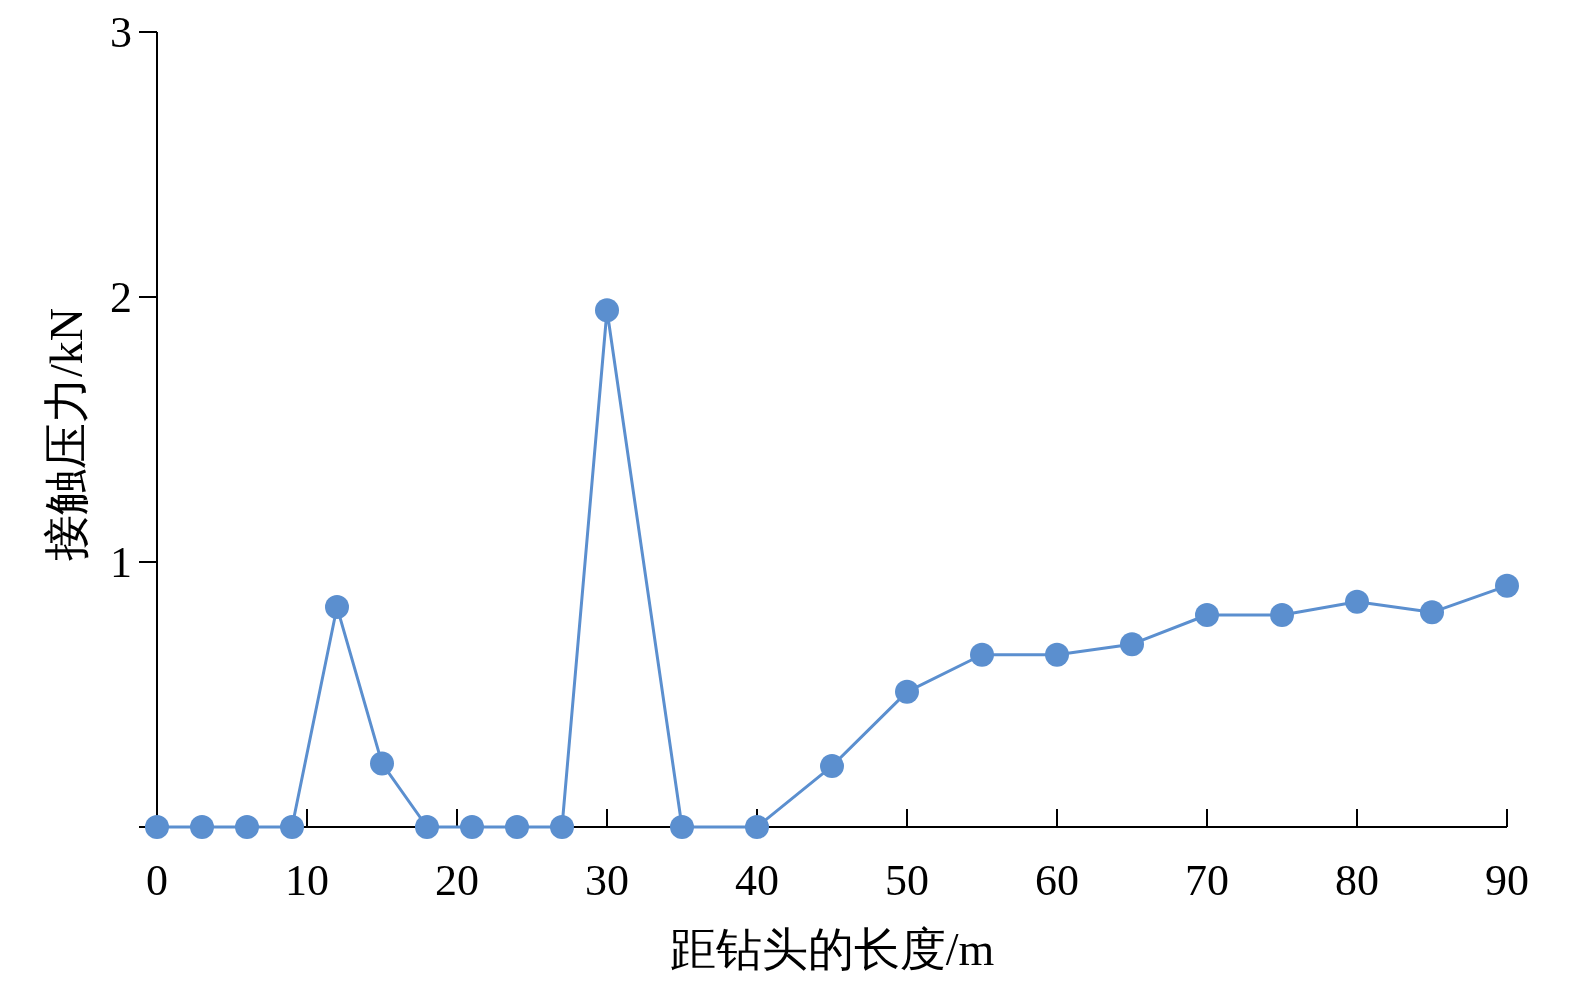 The height and width of the screenshot is (988, 1575). What do you see at coordinates (121, 33) in the screenshot?
I see `y-tick-label: 3` at bounding box center [121, 33].